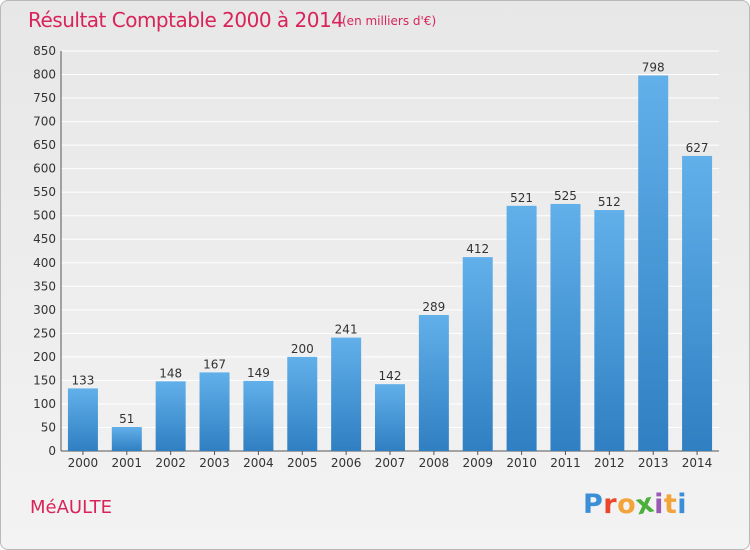 Image resolution: width=750 pixels, height=550 pixels. What do you see at coordinates (610, 504) in the screenshot?
I see `logo-letter: r` at bounding box center [610, 504].